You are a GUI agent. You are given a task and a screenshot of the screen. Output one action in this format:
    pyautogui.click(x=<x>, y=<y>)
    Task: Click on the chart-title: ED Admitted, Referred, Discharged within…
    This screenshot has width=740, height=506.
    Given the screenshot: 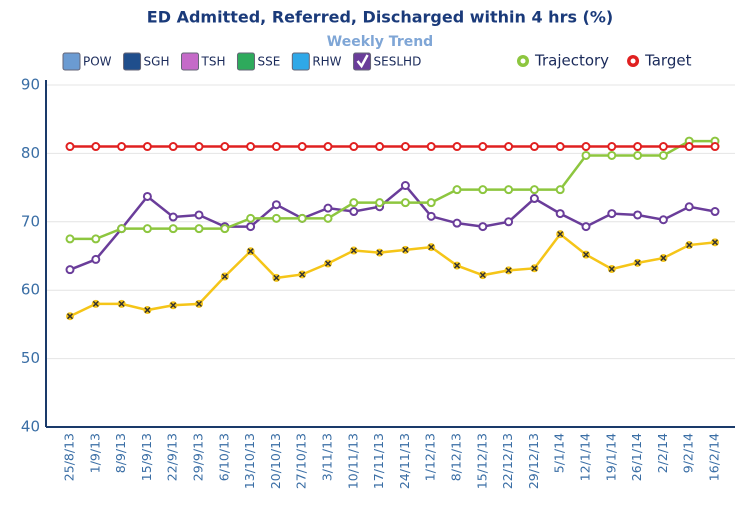 What is the action you would take?
    pyautogui.click(x=380, y=17)
    